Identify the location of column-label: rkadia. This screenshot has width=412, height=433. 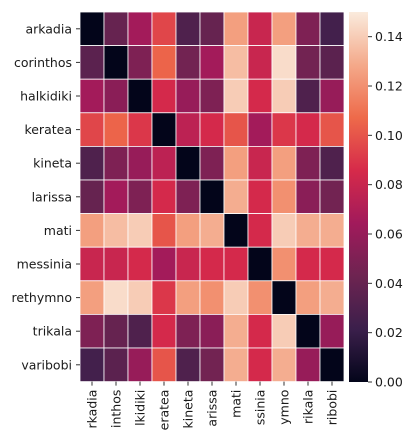
(92, 409).